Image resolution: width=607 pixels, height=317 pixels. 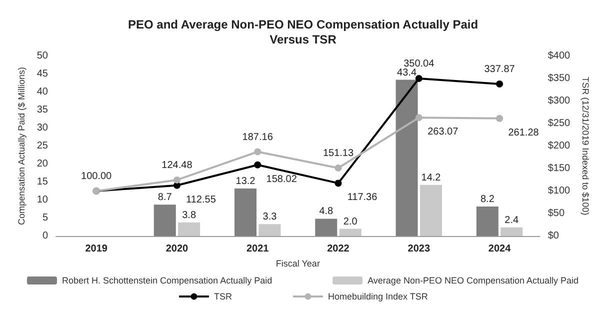 I want to click on data-label: 187.16, so click(x=258, y=137).